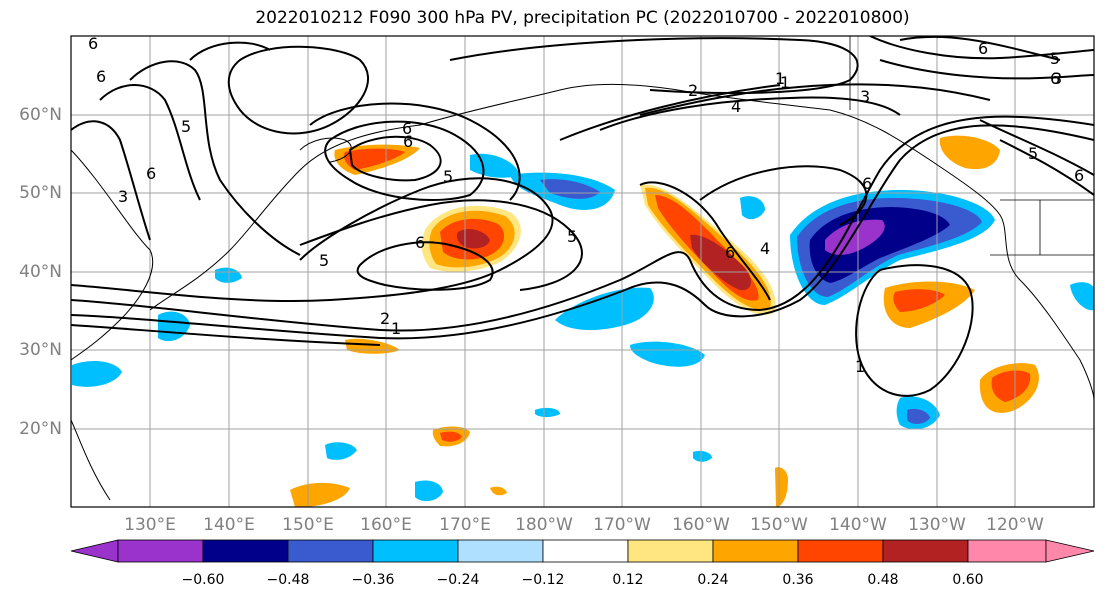 Image resolution: width=1105 pixels, height=601 pixels. Describe the element at coordinates (1015, 525) in the screenshot. I see `lon-label: 120°W` at that location.